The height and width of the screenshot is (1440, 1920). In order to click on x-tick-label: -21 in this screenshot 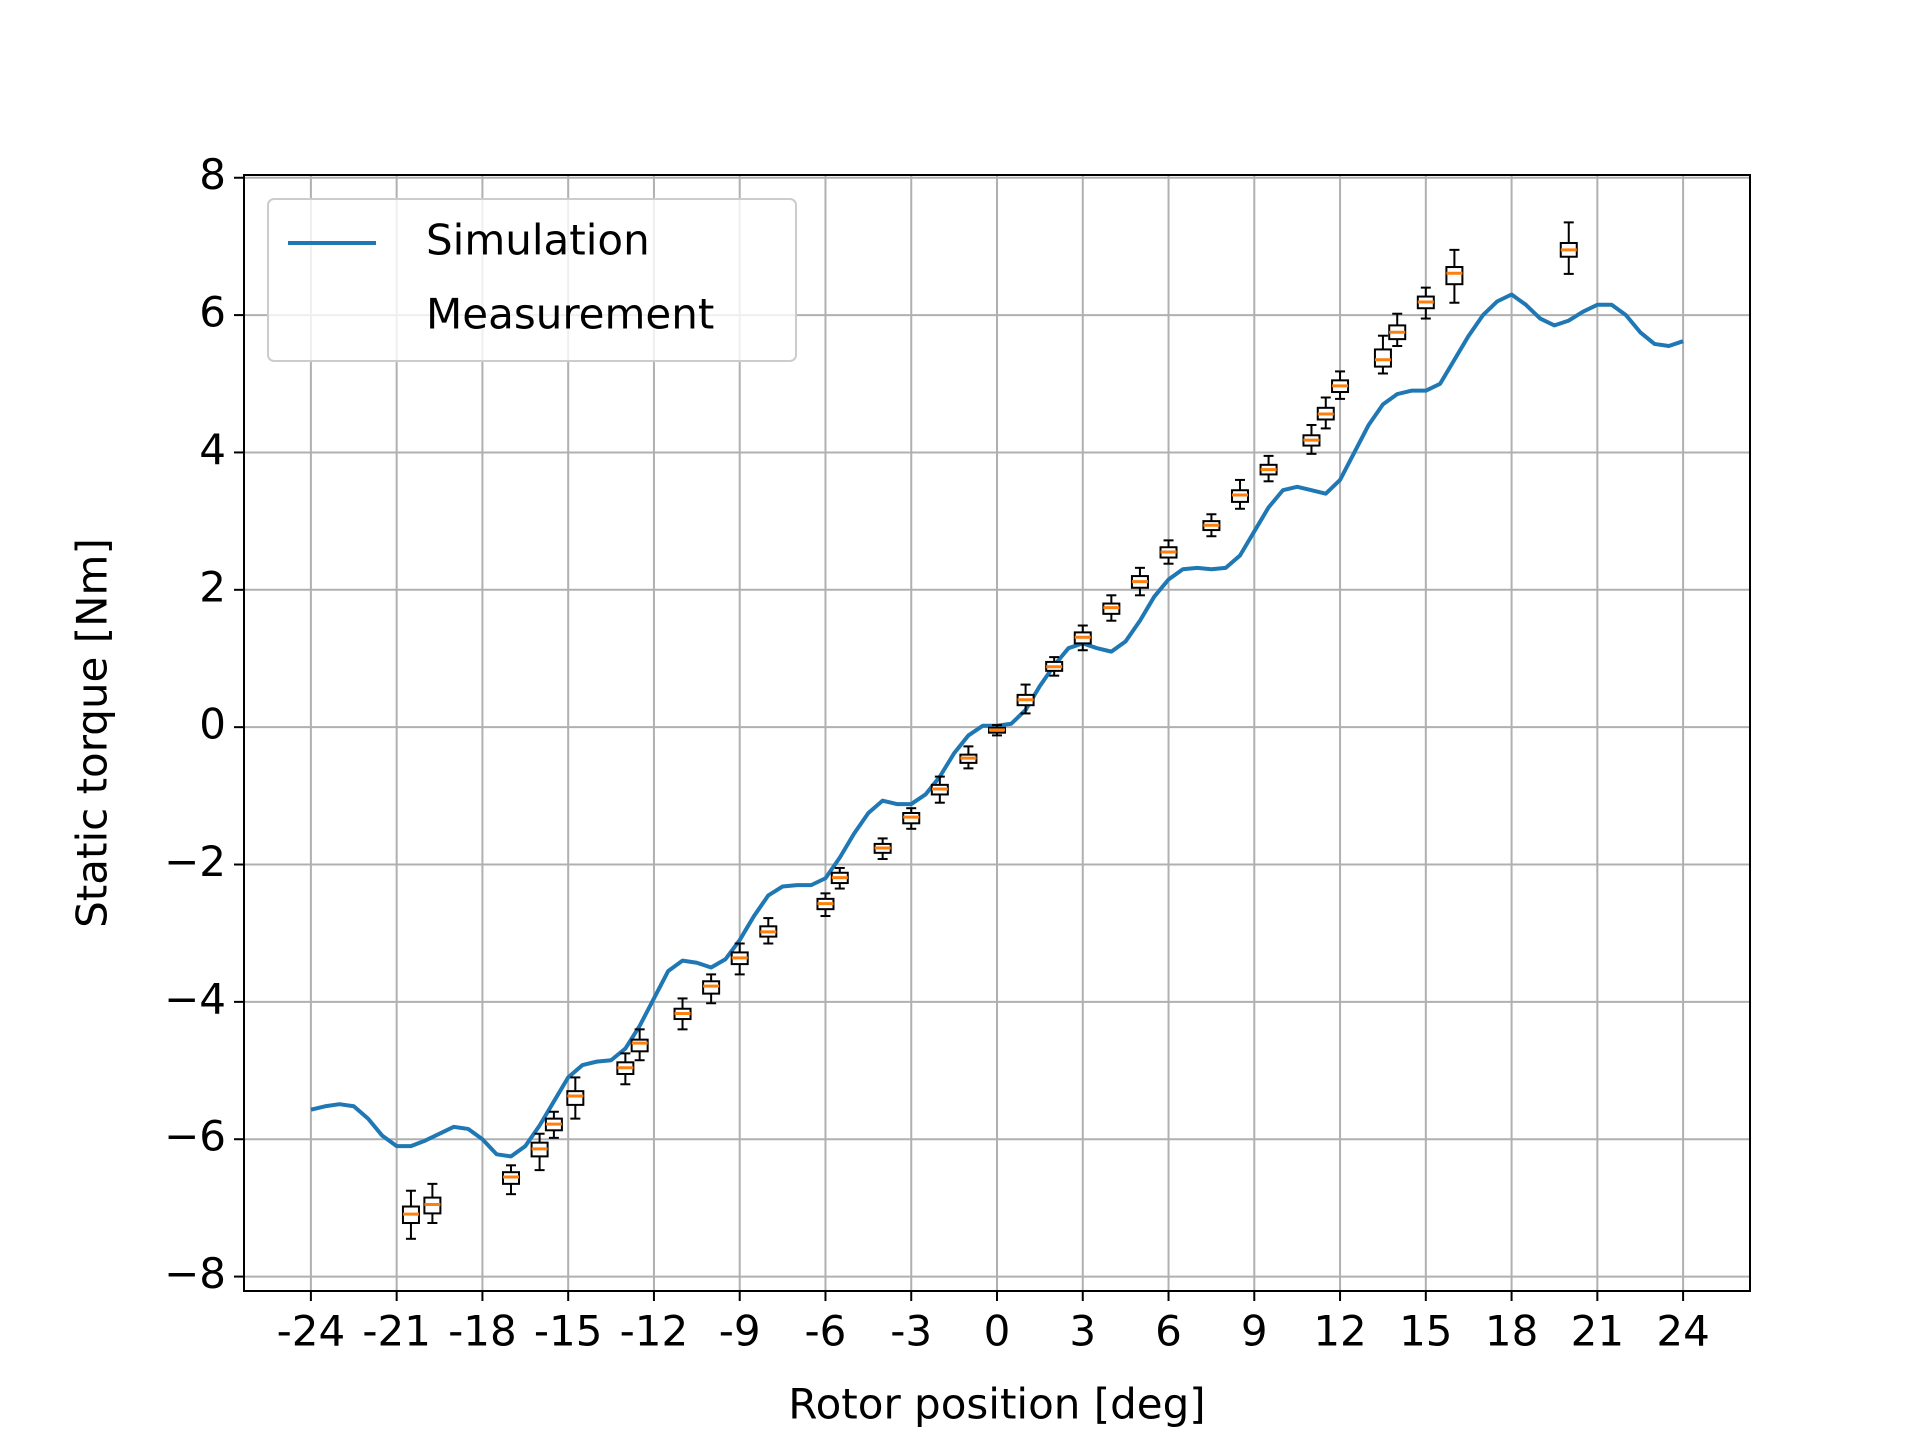, I will do `click(396, 1331)`.